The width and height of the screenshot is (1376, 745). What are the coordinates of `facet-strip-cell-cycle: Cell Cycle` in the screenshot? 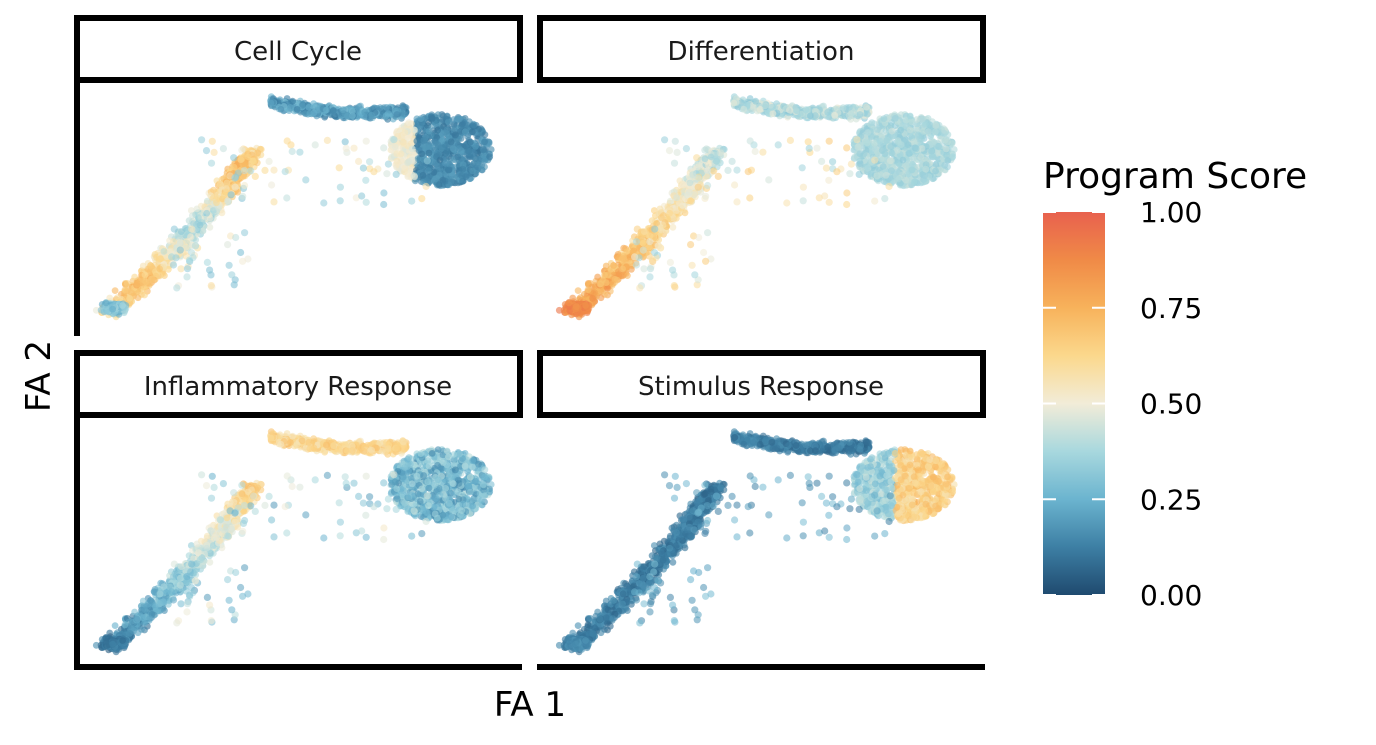 It's located at (298, 49).